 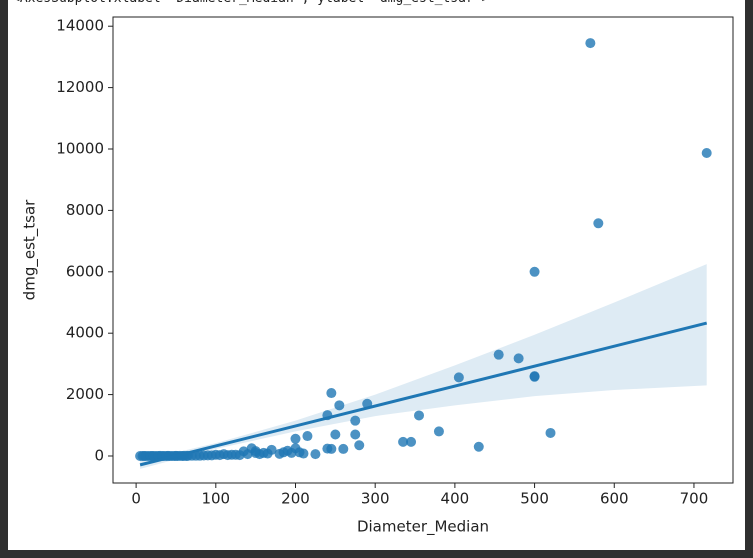 What do you see at coordinates (80, 26) in the screenshot?
I see `y-tick-label: 14000` at bounding box center [80, 26].